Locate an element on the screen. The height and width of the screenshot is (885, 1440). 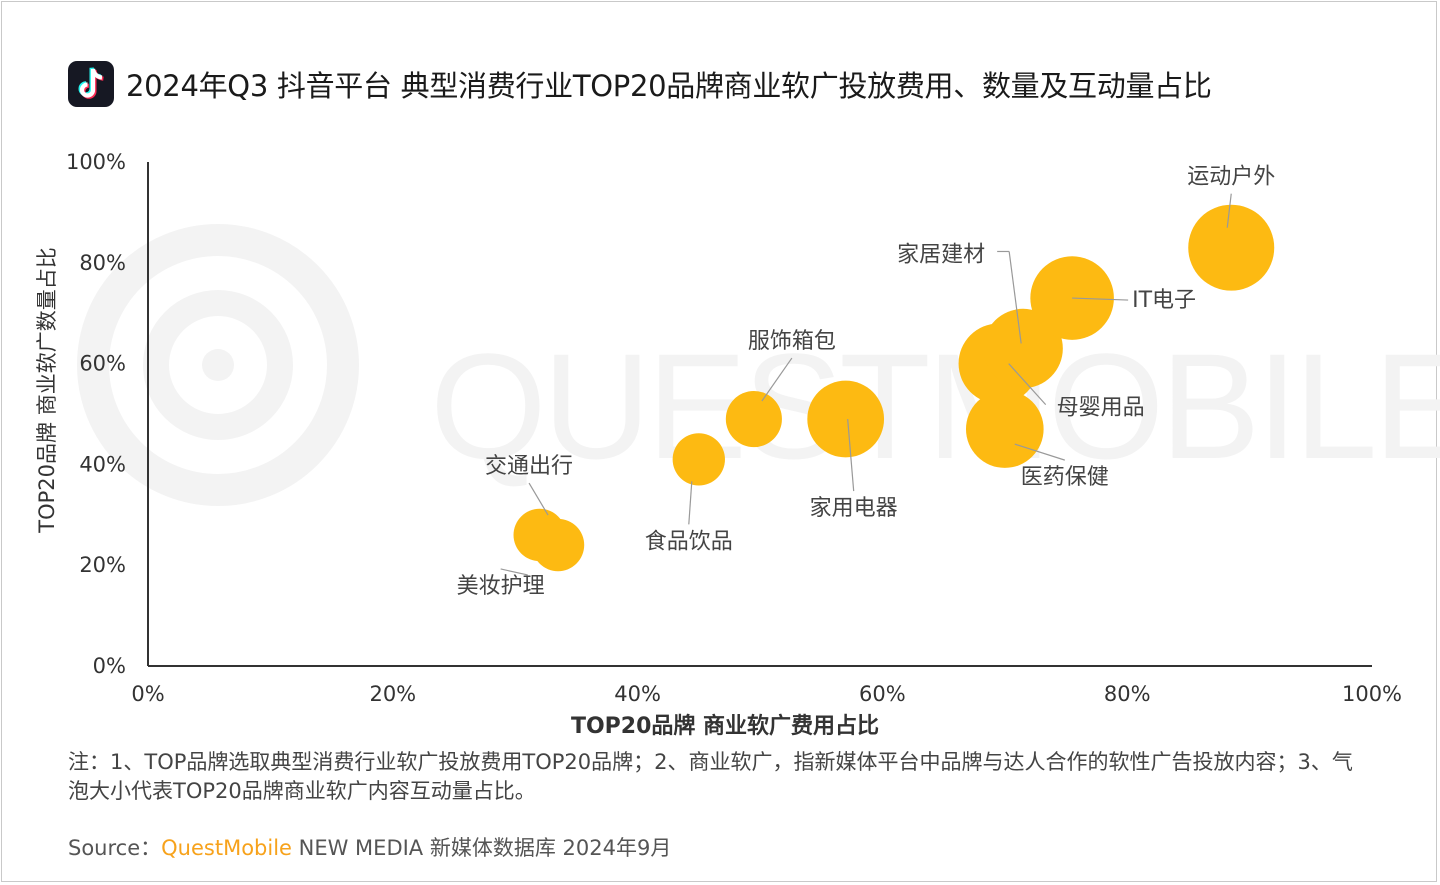
watermark-dot is located at coordinates (218, 365).